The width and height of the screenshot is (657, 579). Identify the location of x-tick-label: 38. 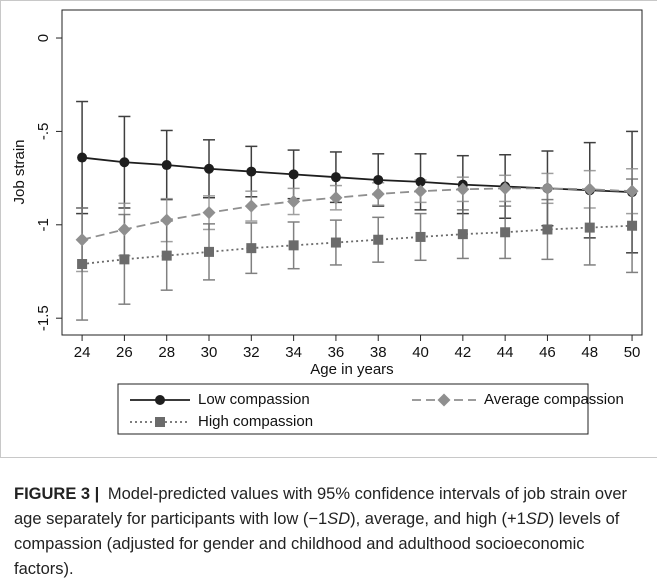
(378, 352).